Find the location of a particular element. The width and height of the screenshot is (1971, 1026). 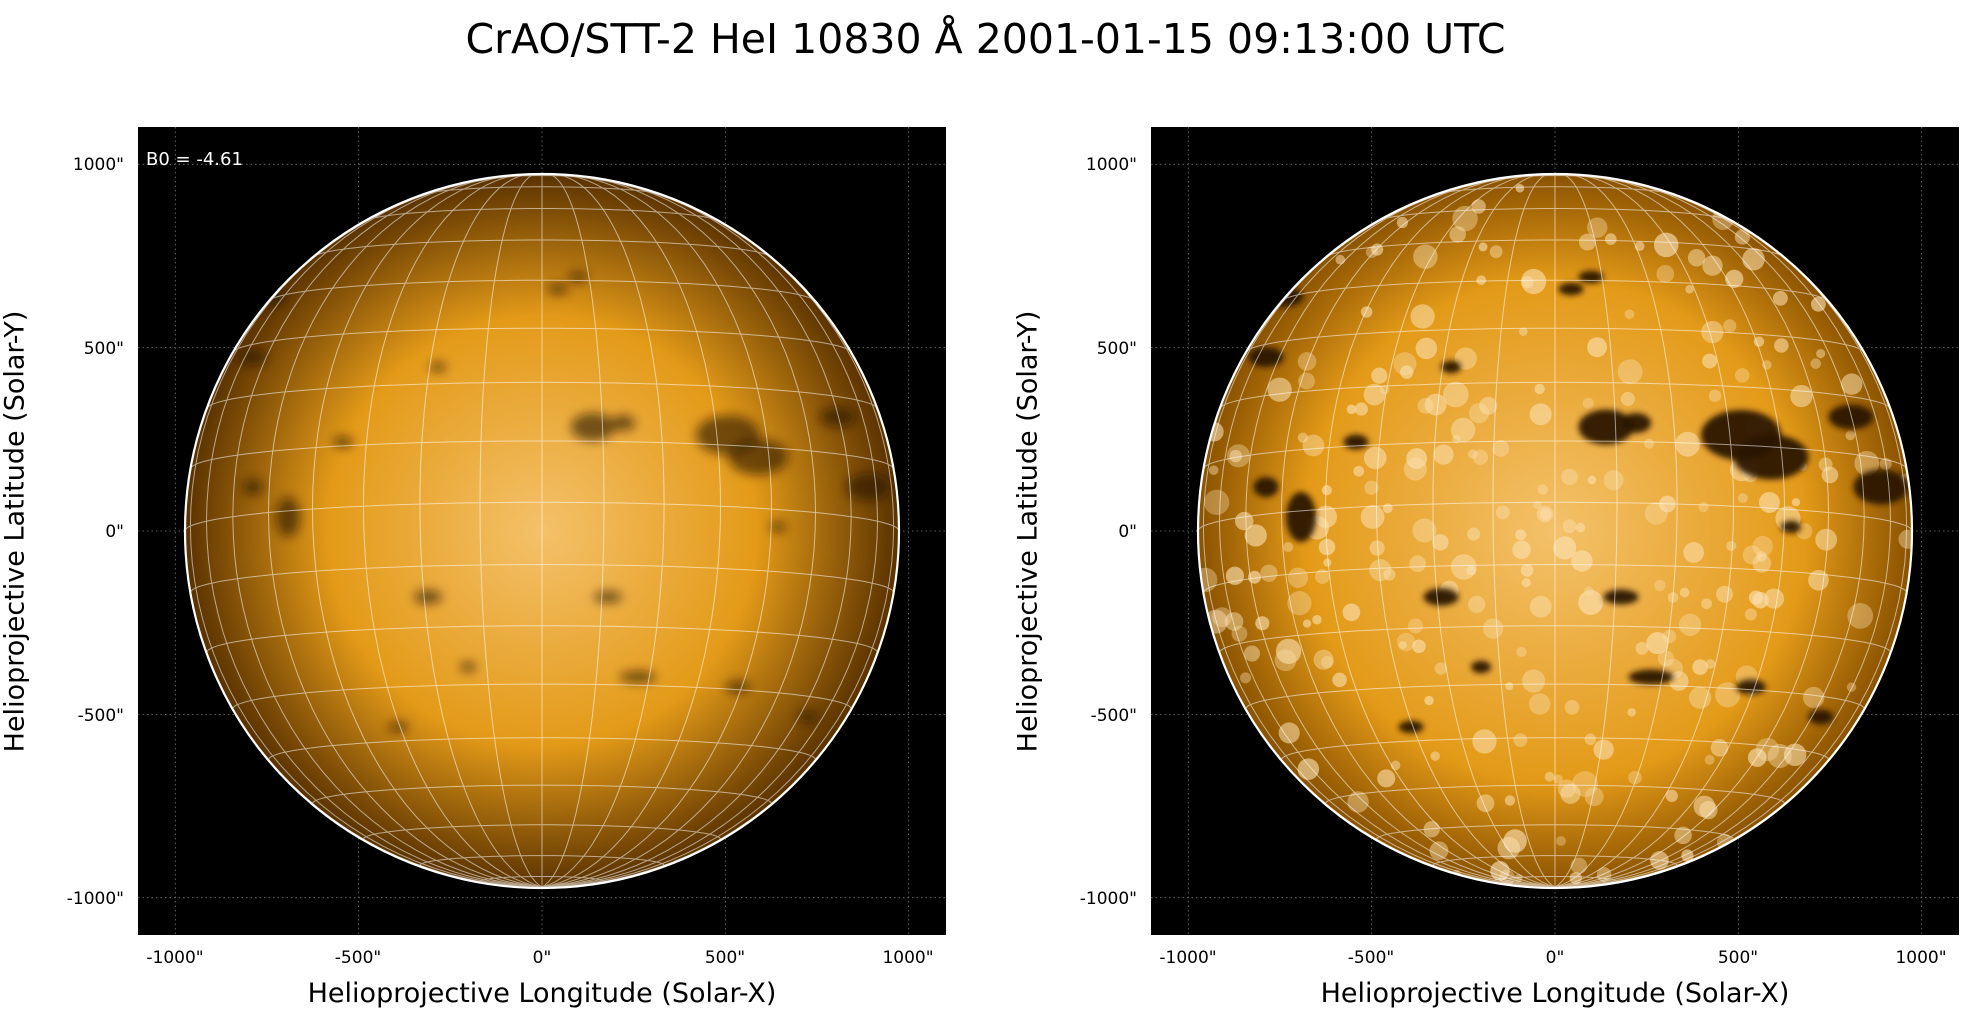

right-y-axis-label: Helioprojective Latitude (Solar-Y) is located at coordinates (1028, 531).